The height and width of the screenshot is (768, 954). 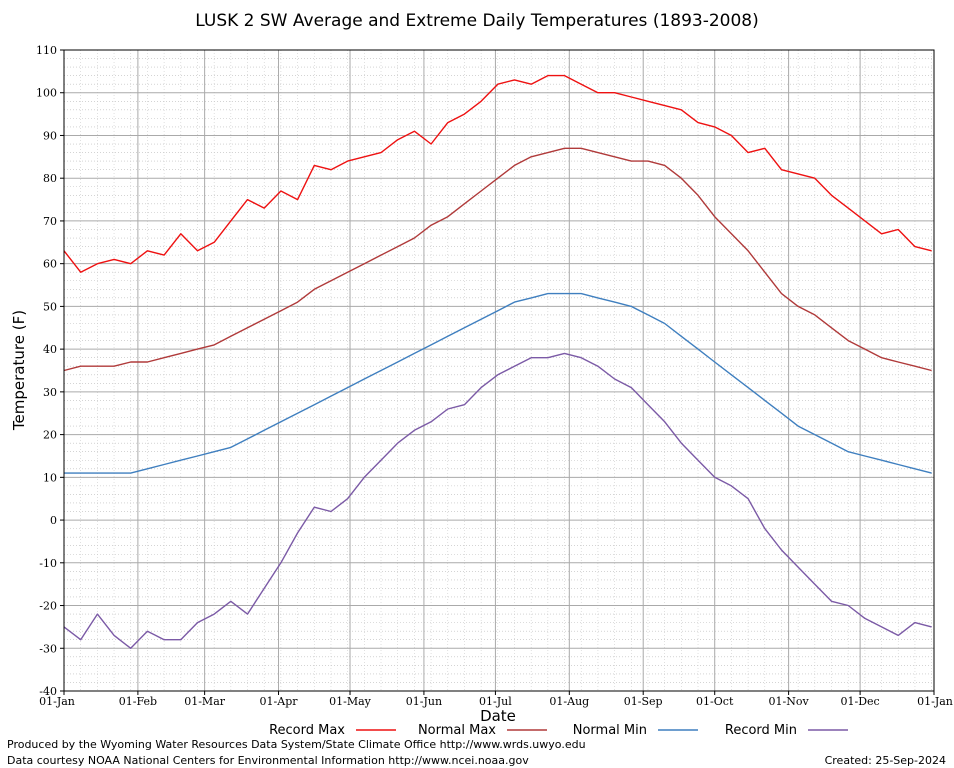 What do you see at coordinates (50, 135) in the screenshot?
I see `y-tick-label: 90` at bounding box center [50, 135].